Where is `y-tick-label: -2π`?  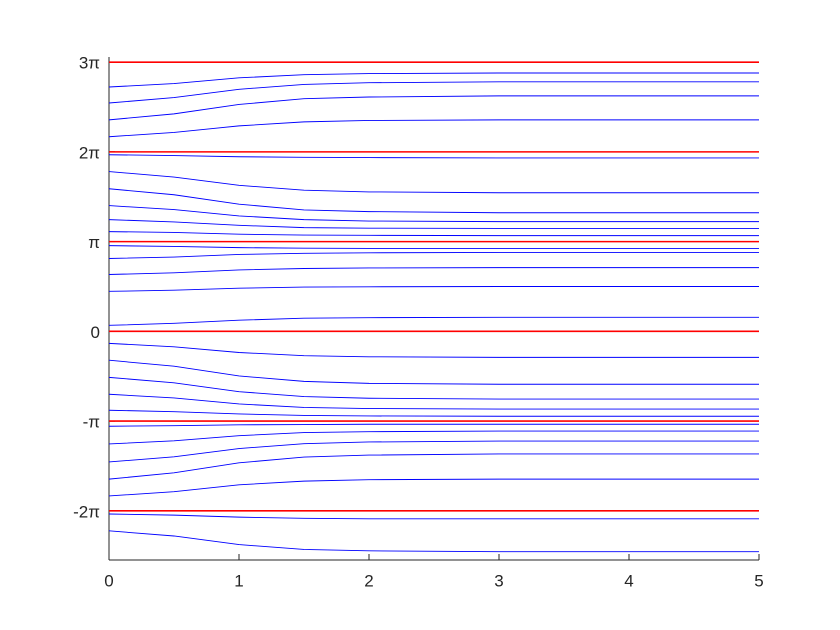 y-tick-label: -2π is located at coordinates (86, 511).